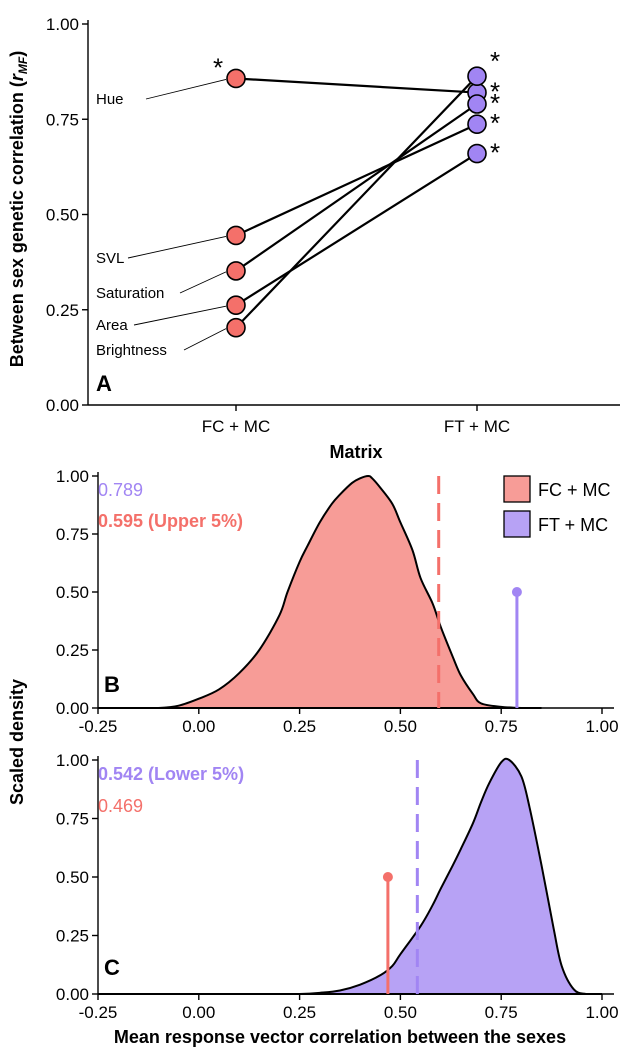  I want to click on panel-c-threshold-label: 0.542 (Lower 5%), so click(171, 774).